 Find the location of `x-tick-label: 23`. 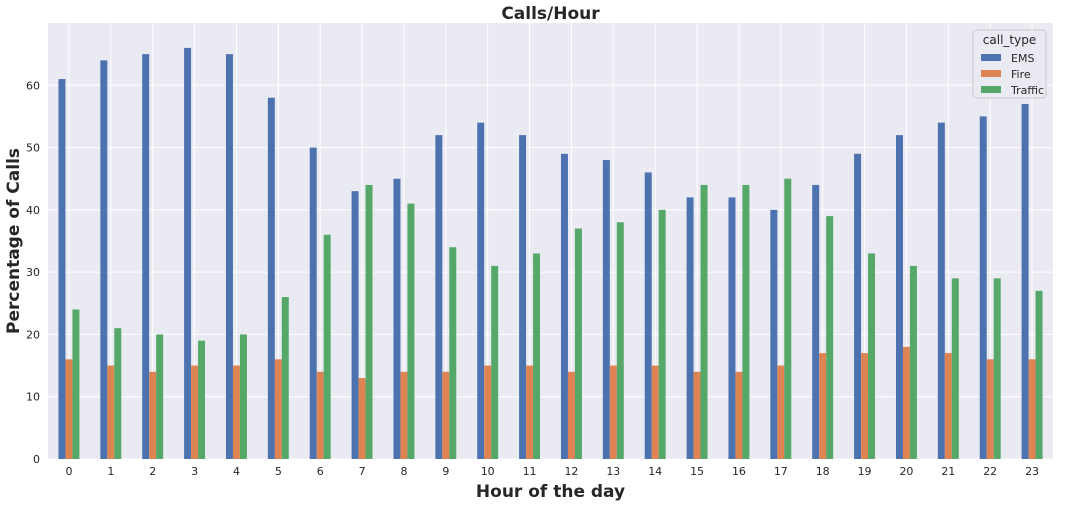

x-tick-label: 23 is located at coordinates (1032, 471).